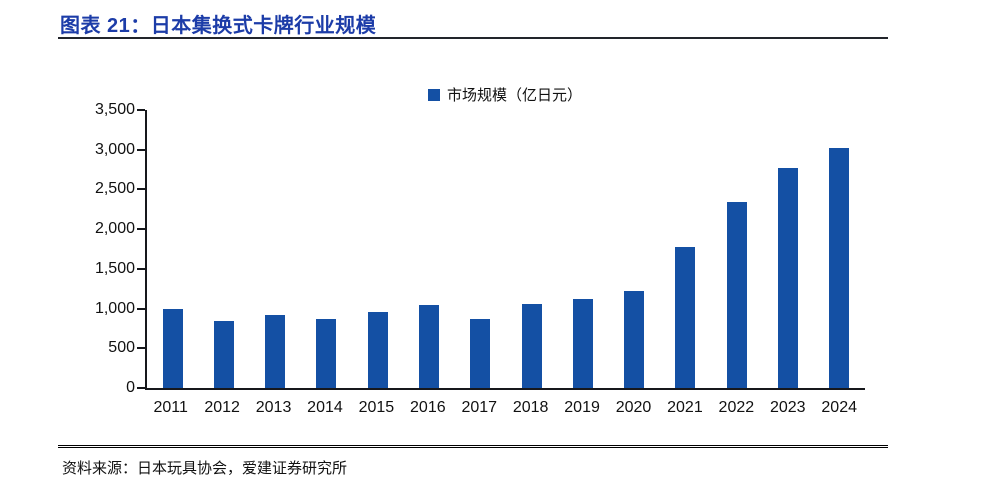 The width and height of the screenshot is (988, 490). What do you see at coordinates (473, 38) in the screenshot?
I see `title-divider` at bounding box center [473, 38].